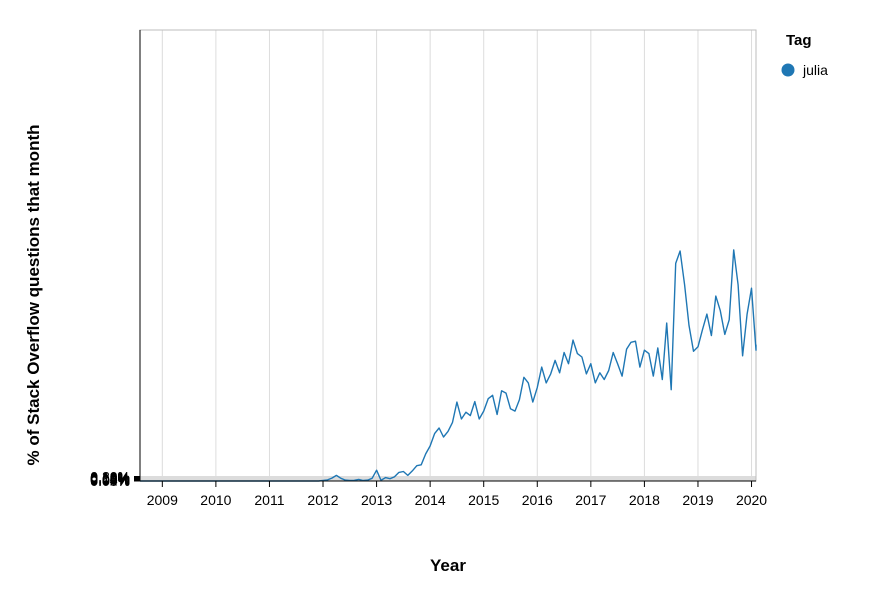 This screenshot has width=889, height=609. I want to click on y-tick-label-0.16%: 0.16%, so click(110, 477).